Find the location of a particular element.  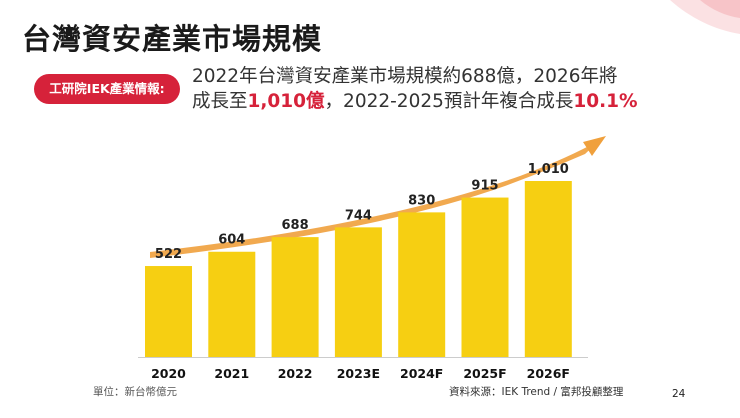

bar-2025F is located at coordinates (485, 277).